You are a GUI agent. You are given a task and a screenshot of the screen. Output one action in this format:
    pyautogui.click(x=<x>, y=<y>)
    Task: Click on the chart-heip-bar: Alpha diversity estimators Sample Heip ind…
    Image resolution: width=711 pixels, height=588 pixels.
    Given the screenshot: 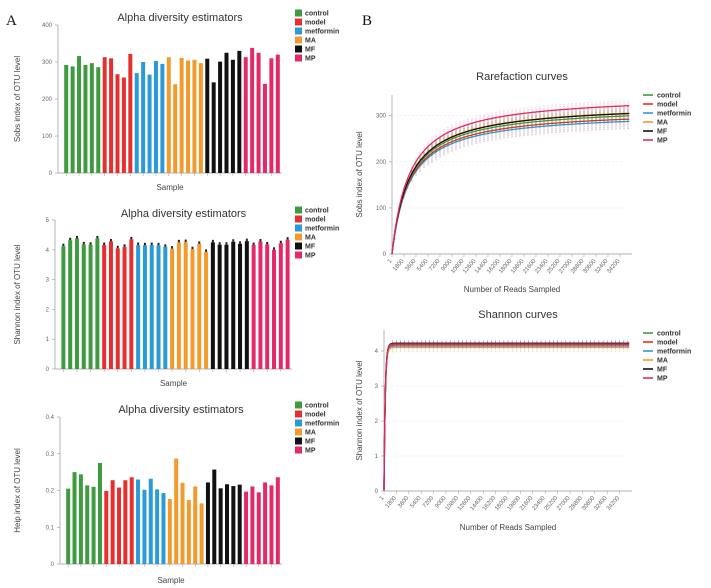 What is the action you would take?
    pyautogui.click(x=176, y=493)
    